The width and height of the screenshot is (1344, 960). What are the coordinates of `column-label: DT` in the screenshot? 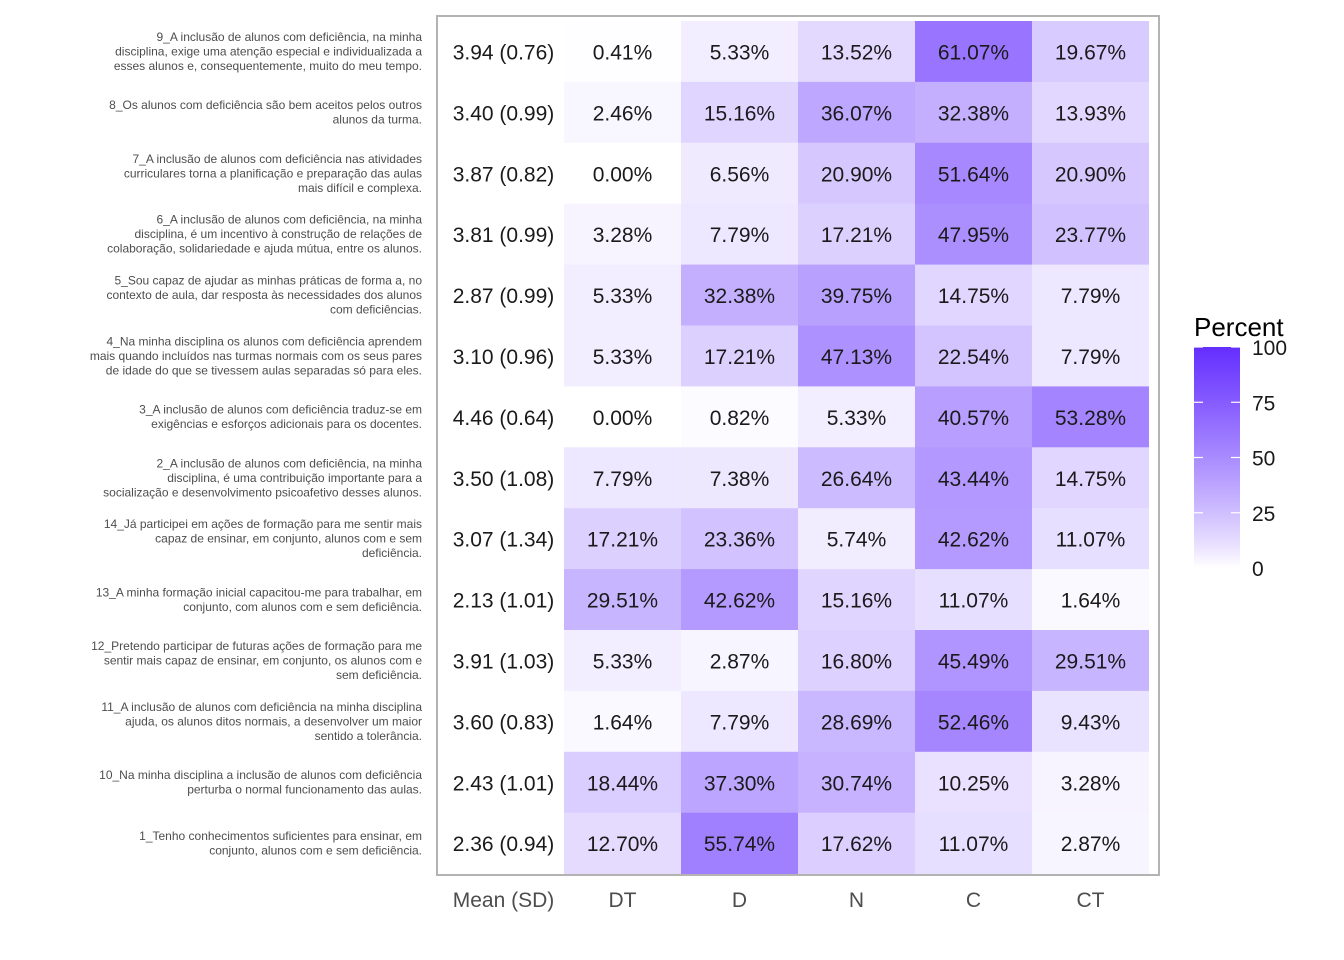 It's located at (623, 900).